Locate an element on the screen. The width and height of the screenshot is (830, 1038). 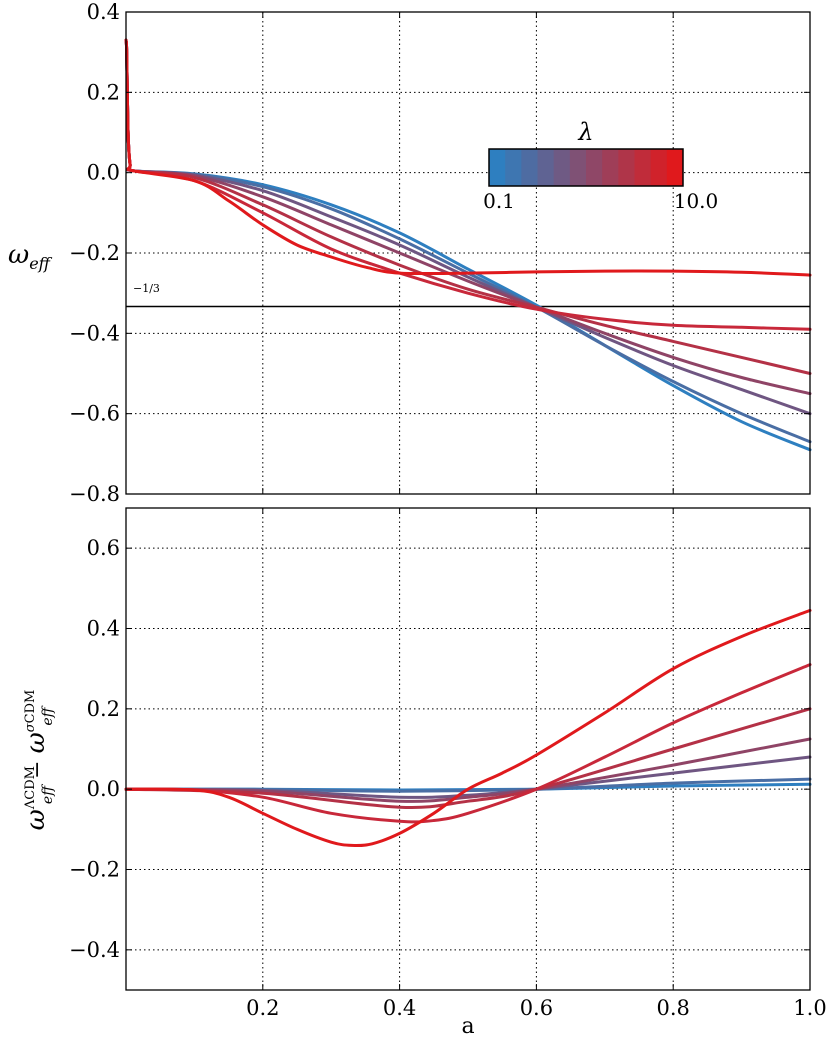
bottom-y-axis-label: ωΛCDM eff − ωσCDM eff is located at coordinates (38, 760).